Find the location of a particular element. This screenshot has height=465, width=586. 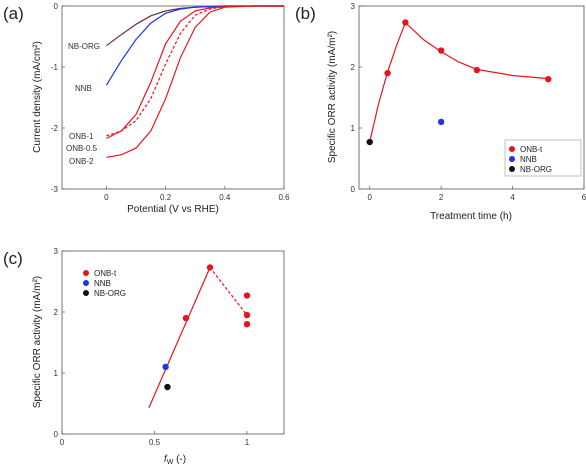

legend-box is located at coordinates (543, 158).